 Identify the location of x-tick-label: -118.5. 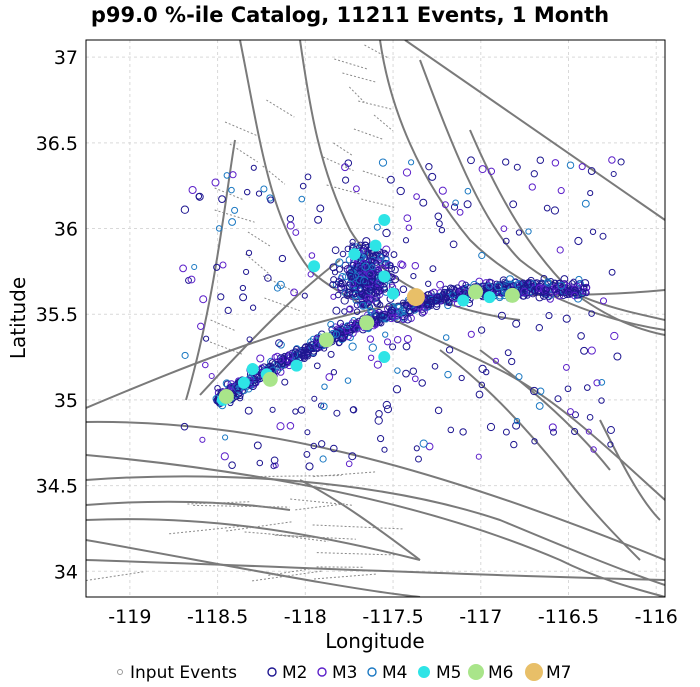
(217, 617).